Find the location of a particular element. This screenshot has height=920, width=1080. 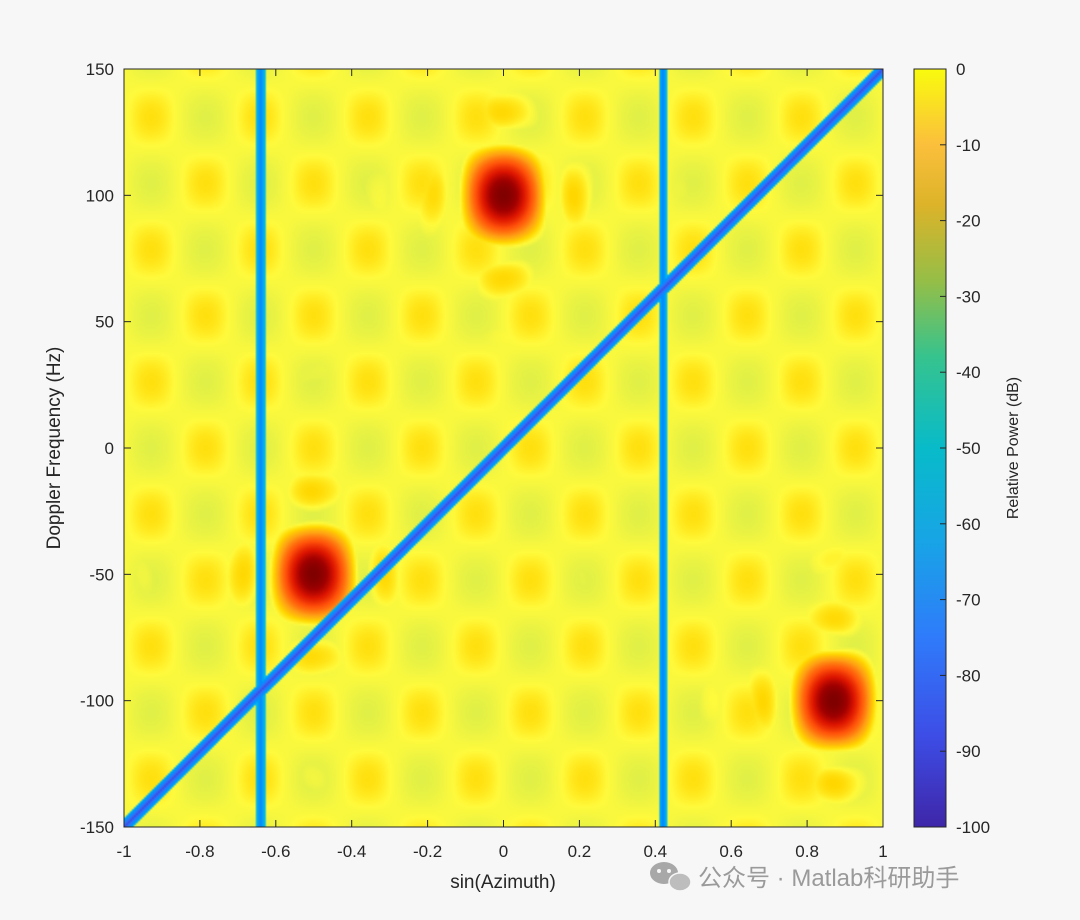

colorbar-ticks: 0 -10 -20 -30 -40 -50 -60 -70 -80 -90 -100 is located at coordinates (965, 448).